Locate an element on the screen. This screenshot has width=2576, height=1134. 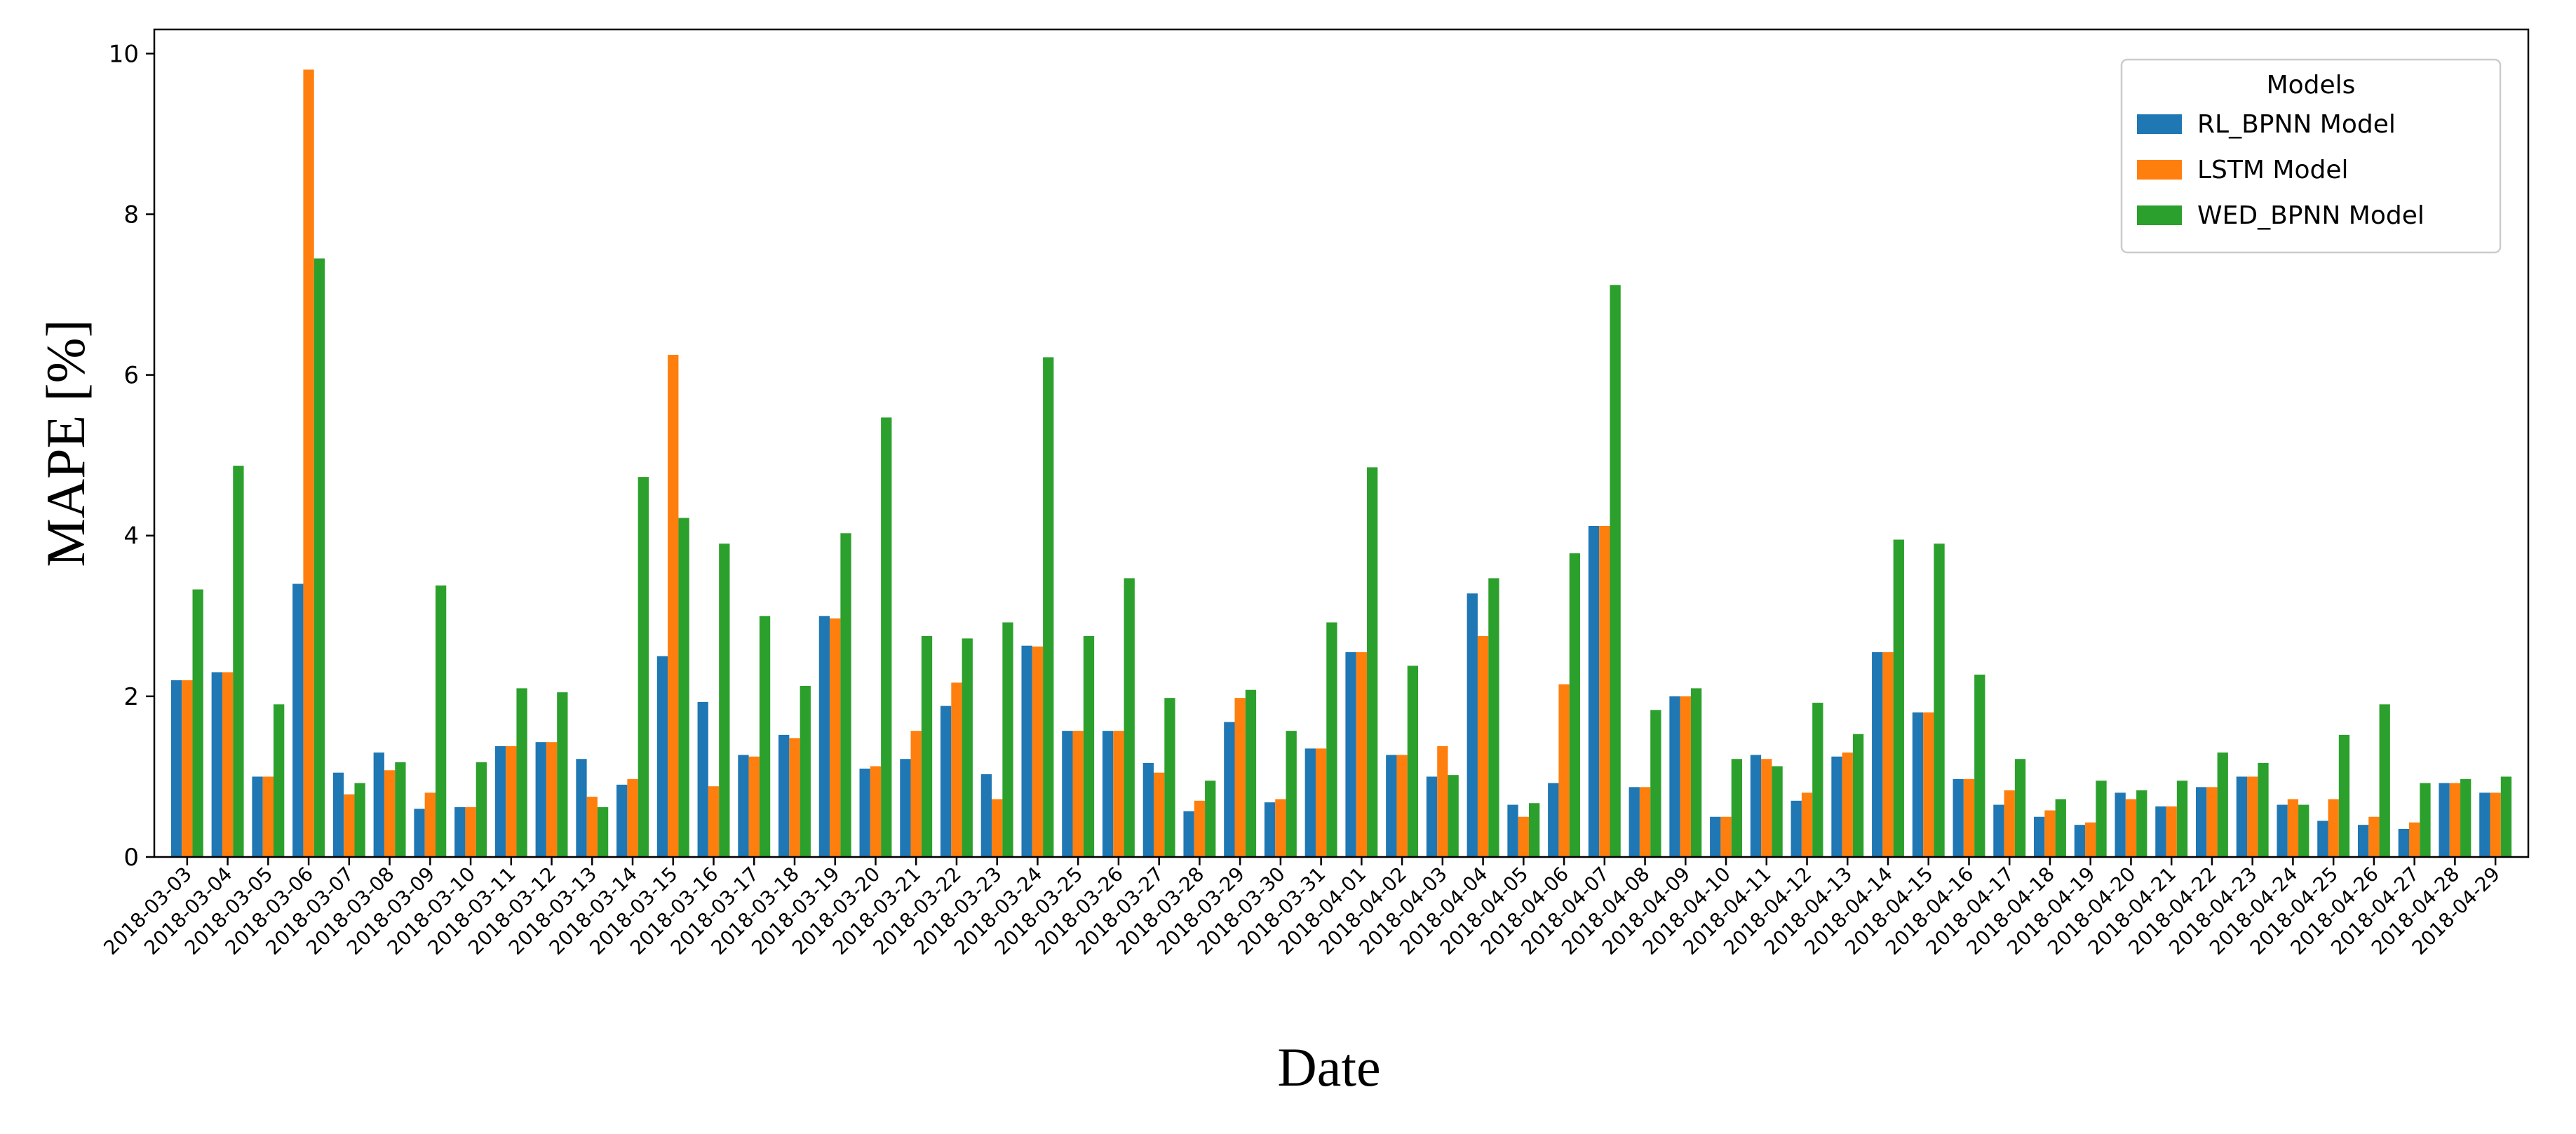
legend-swatch is located at coordinates (2159, 170).